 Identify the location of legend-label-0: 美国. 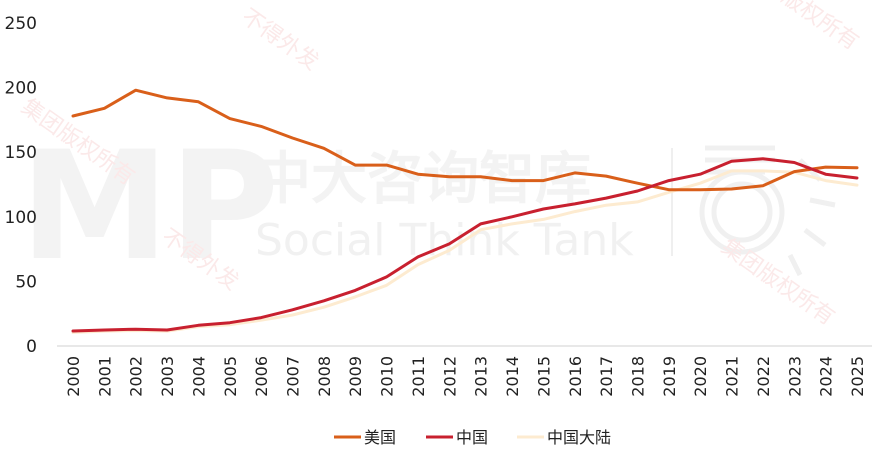
(380, 437).